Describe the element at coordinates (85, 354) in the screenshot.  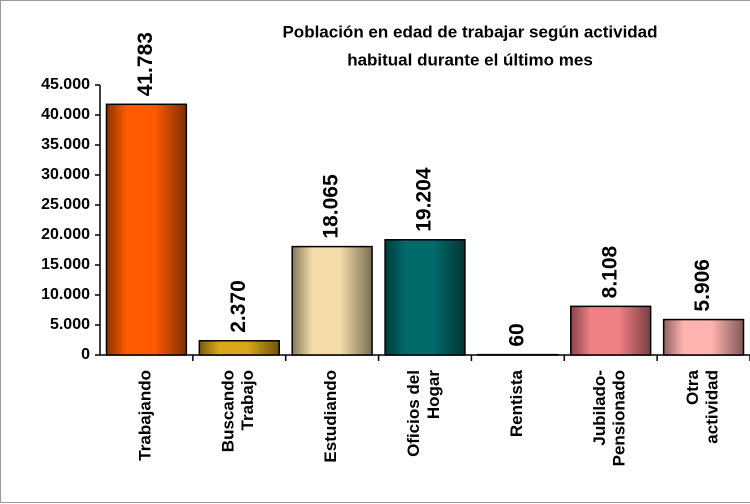
I see `y-tick-label: 0` at that location.